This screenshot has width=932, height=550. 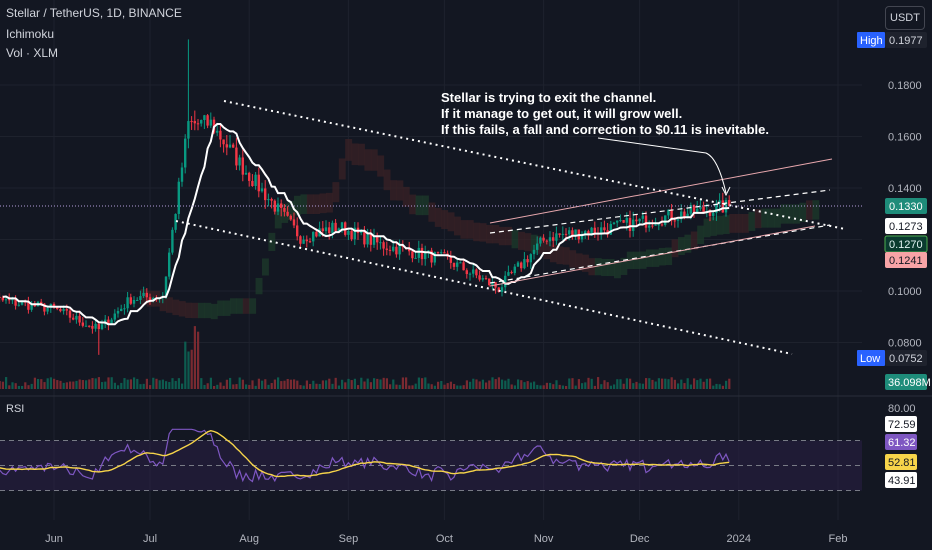 I want to click on indicator-volume-label: Vol · XLM, so click(x=32, y=53).